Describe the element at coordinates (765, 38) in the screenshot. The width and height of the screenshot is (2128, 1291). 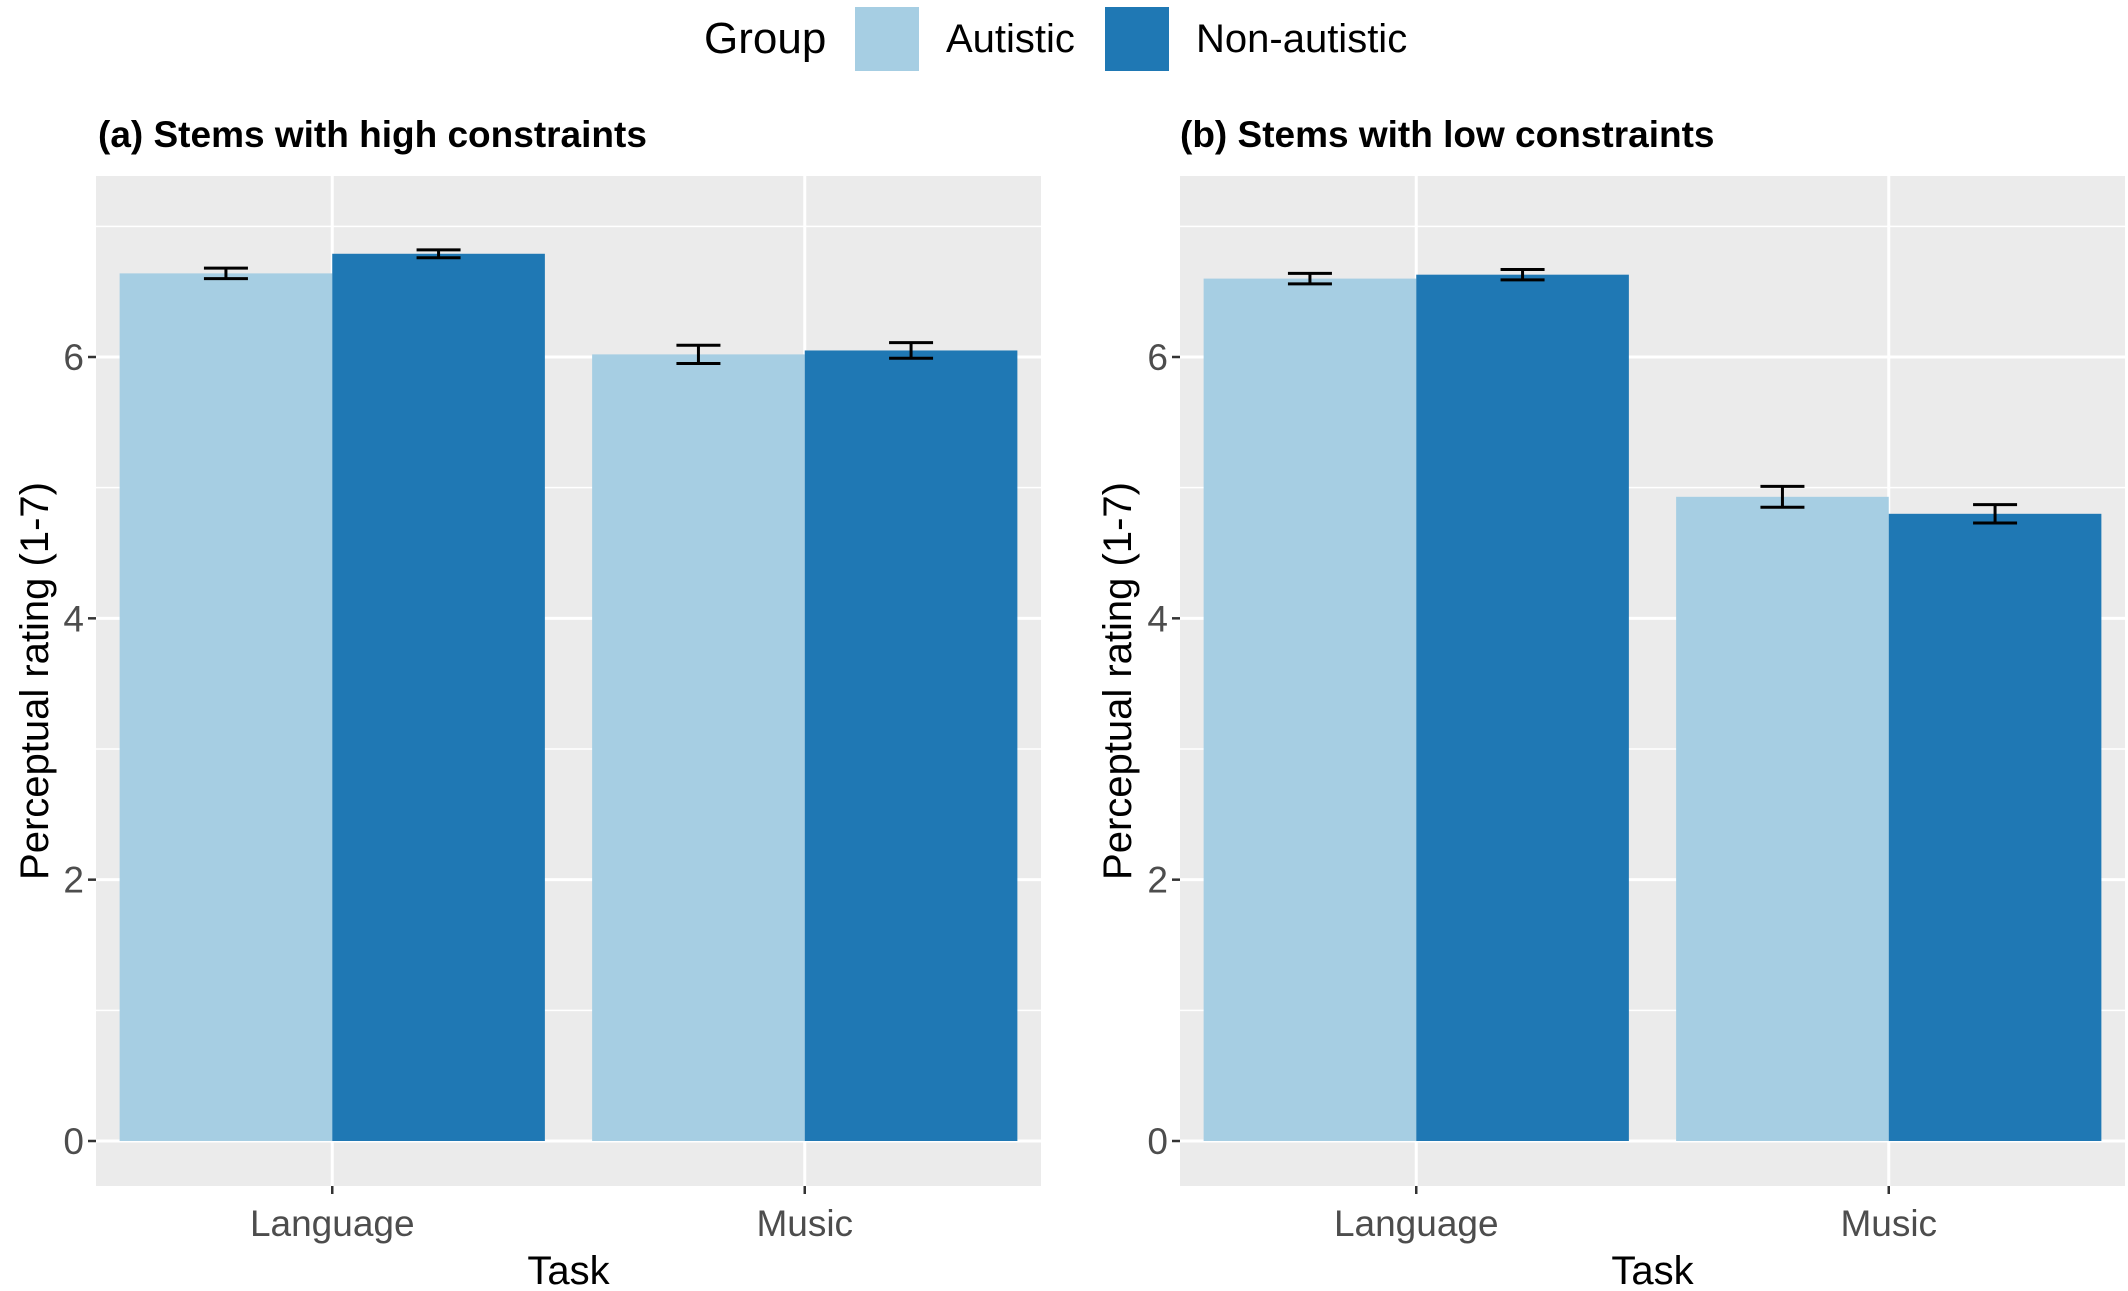
I see `legend-title: Group` at that location.